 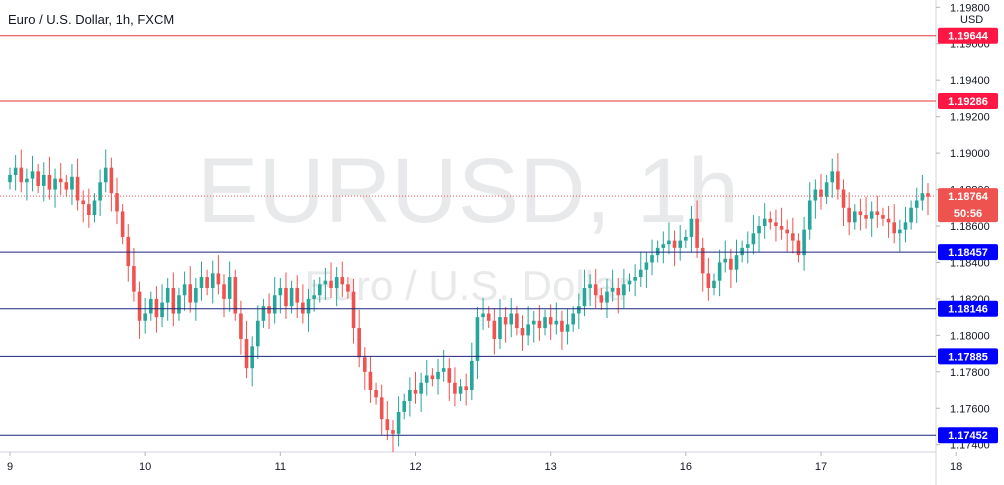 I want to click on x-tick-label: 17, so click(x=821, y=467).